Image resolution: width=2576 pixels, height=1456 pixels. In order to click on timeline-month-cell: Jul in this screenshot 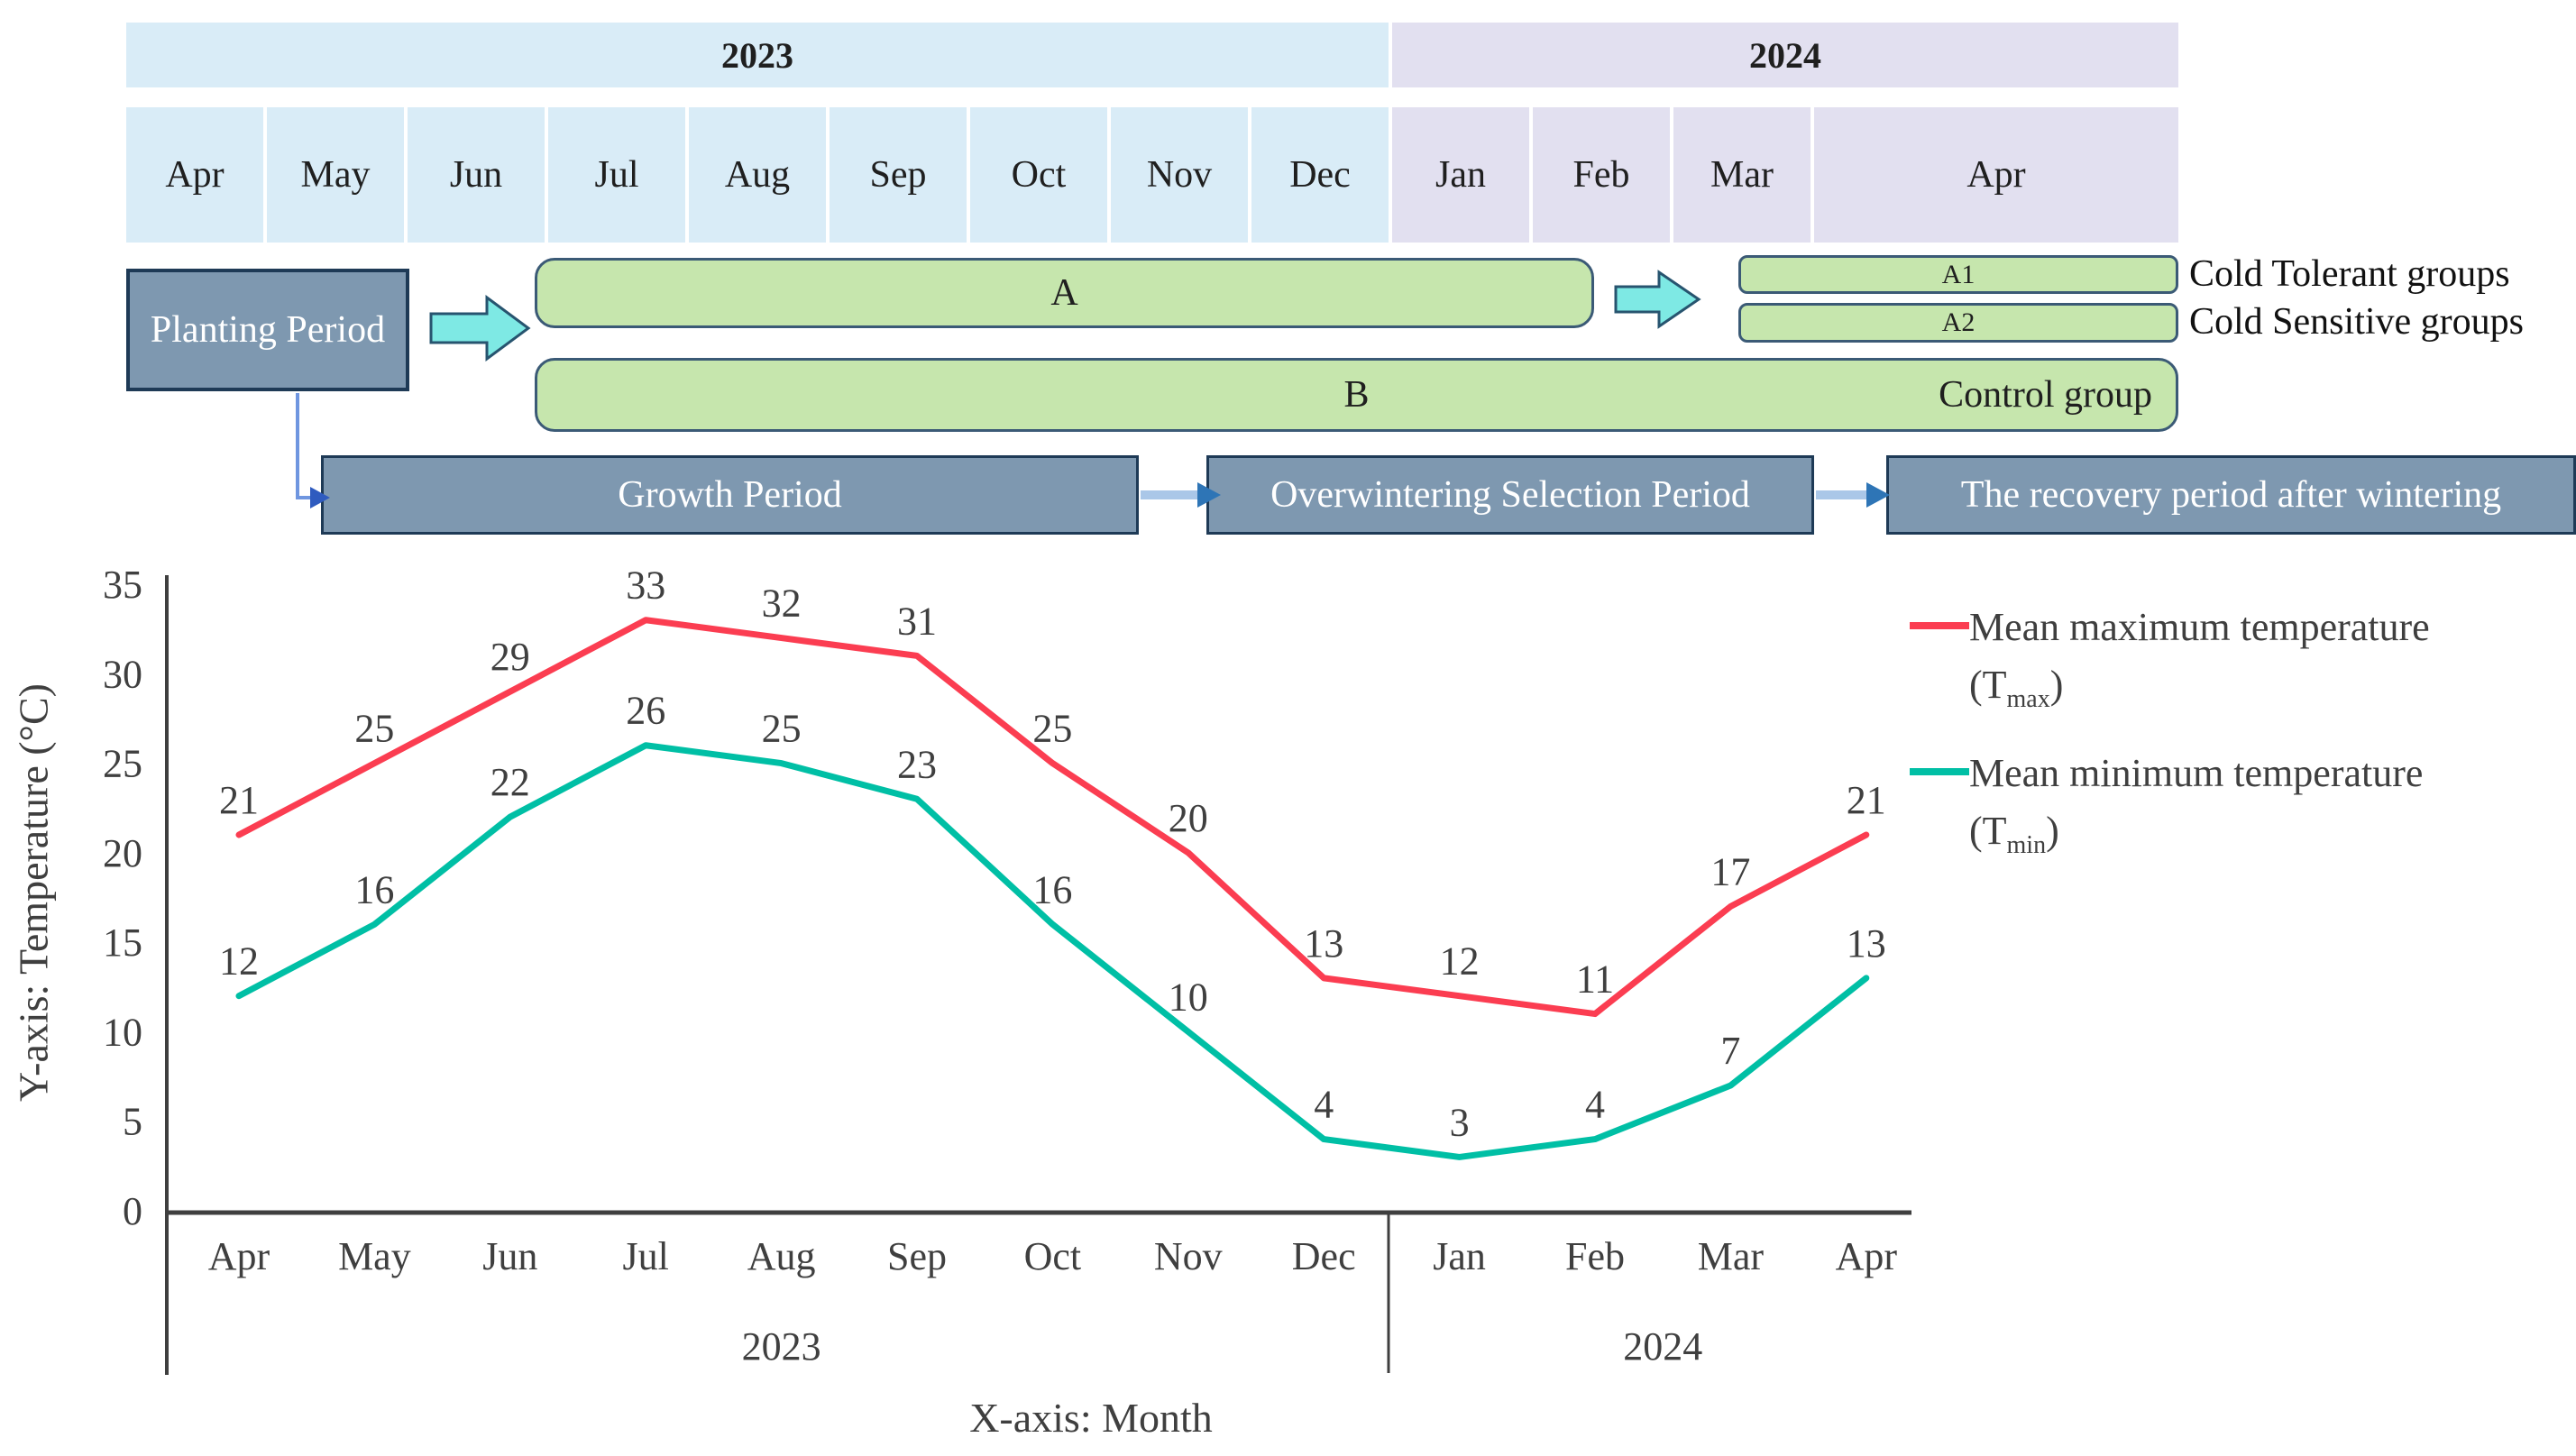, I will do `click(616, 175)`.